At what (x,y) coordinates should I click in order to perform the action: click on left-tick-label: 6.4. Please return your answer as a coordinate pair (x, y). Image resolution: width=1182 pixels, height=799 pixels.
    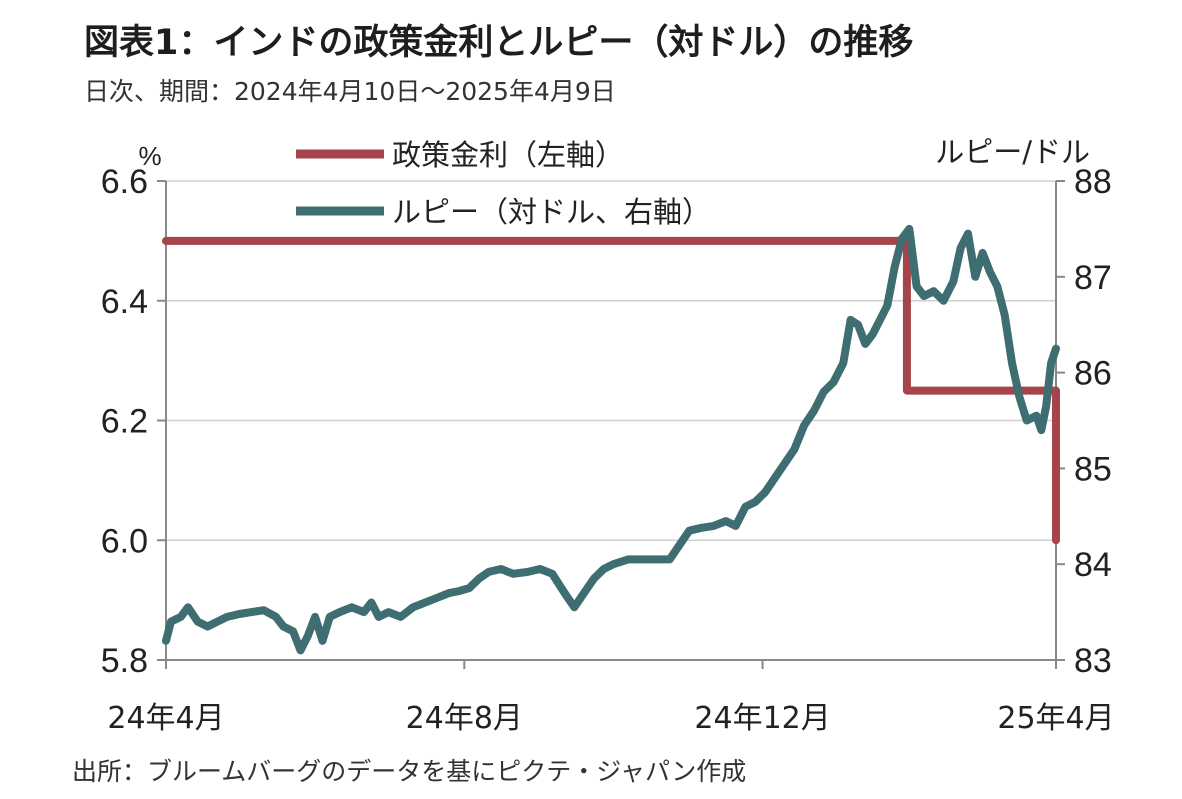
    Looking at the image, I should click on (124, 302).